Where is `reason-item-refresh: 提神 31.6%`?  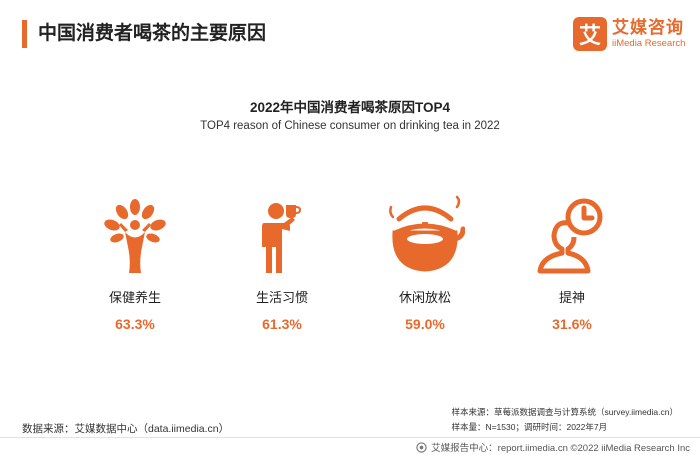
reason-item-refresh: 提神 31.6% is located at coordinates (572, 263).